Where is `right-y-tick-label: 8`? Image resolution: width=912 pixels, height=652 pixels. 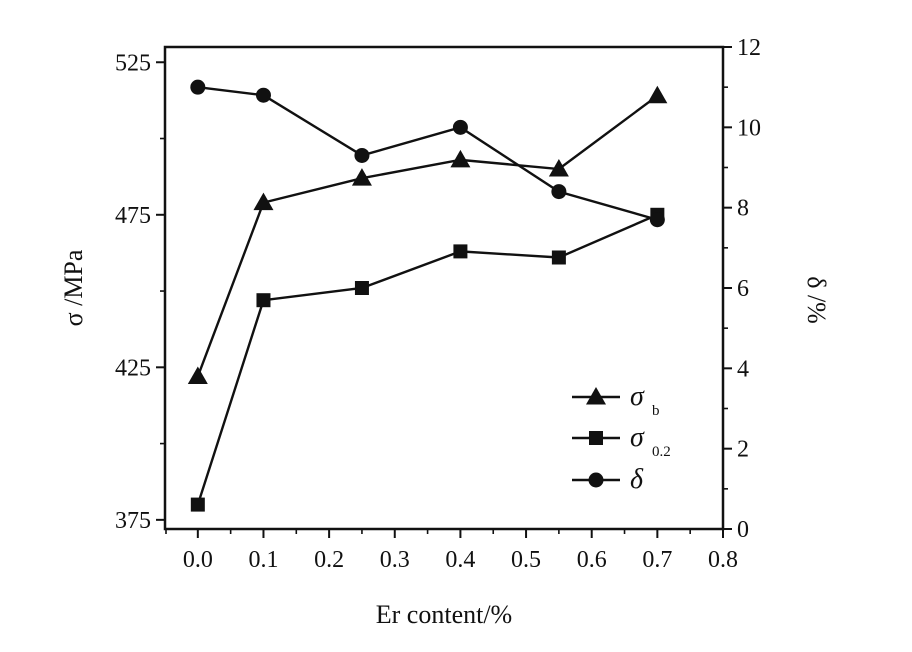
right-y-tick-label: 8 is located at coordinates (743, 209).